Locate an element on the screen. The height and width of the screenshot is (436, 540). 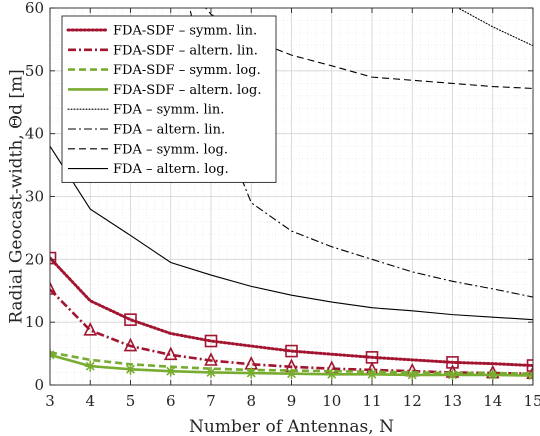
legend-label: FDA-SDF – symm. lin. is located at coordinates (185, 31).